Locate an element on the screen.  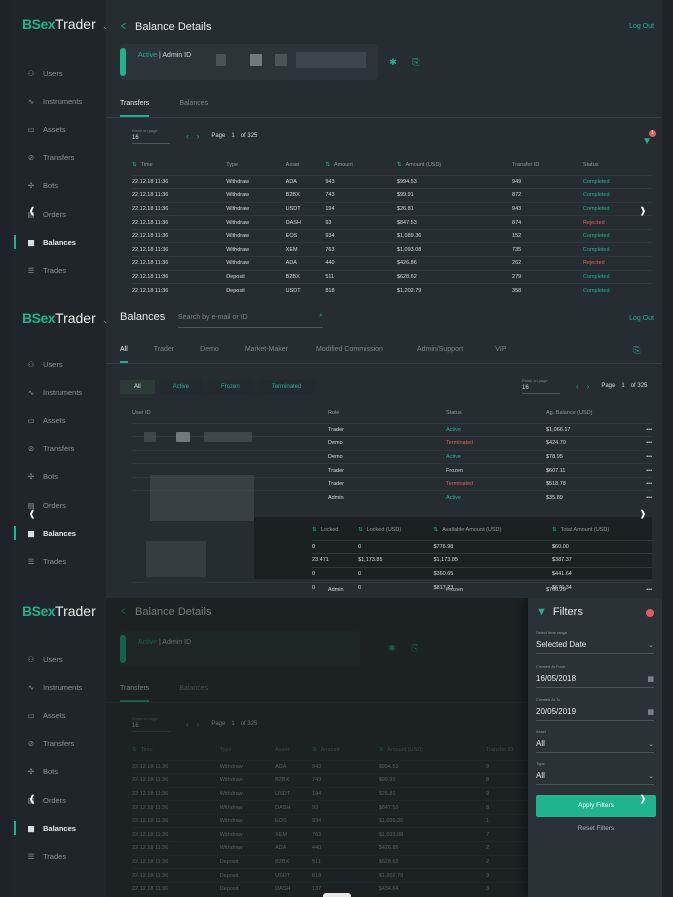
tab-modified-commission: Modified Commission is located at coordinates (349, 349).